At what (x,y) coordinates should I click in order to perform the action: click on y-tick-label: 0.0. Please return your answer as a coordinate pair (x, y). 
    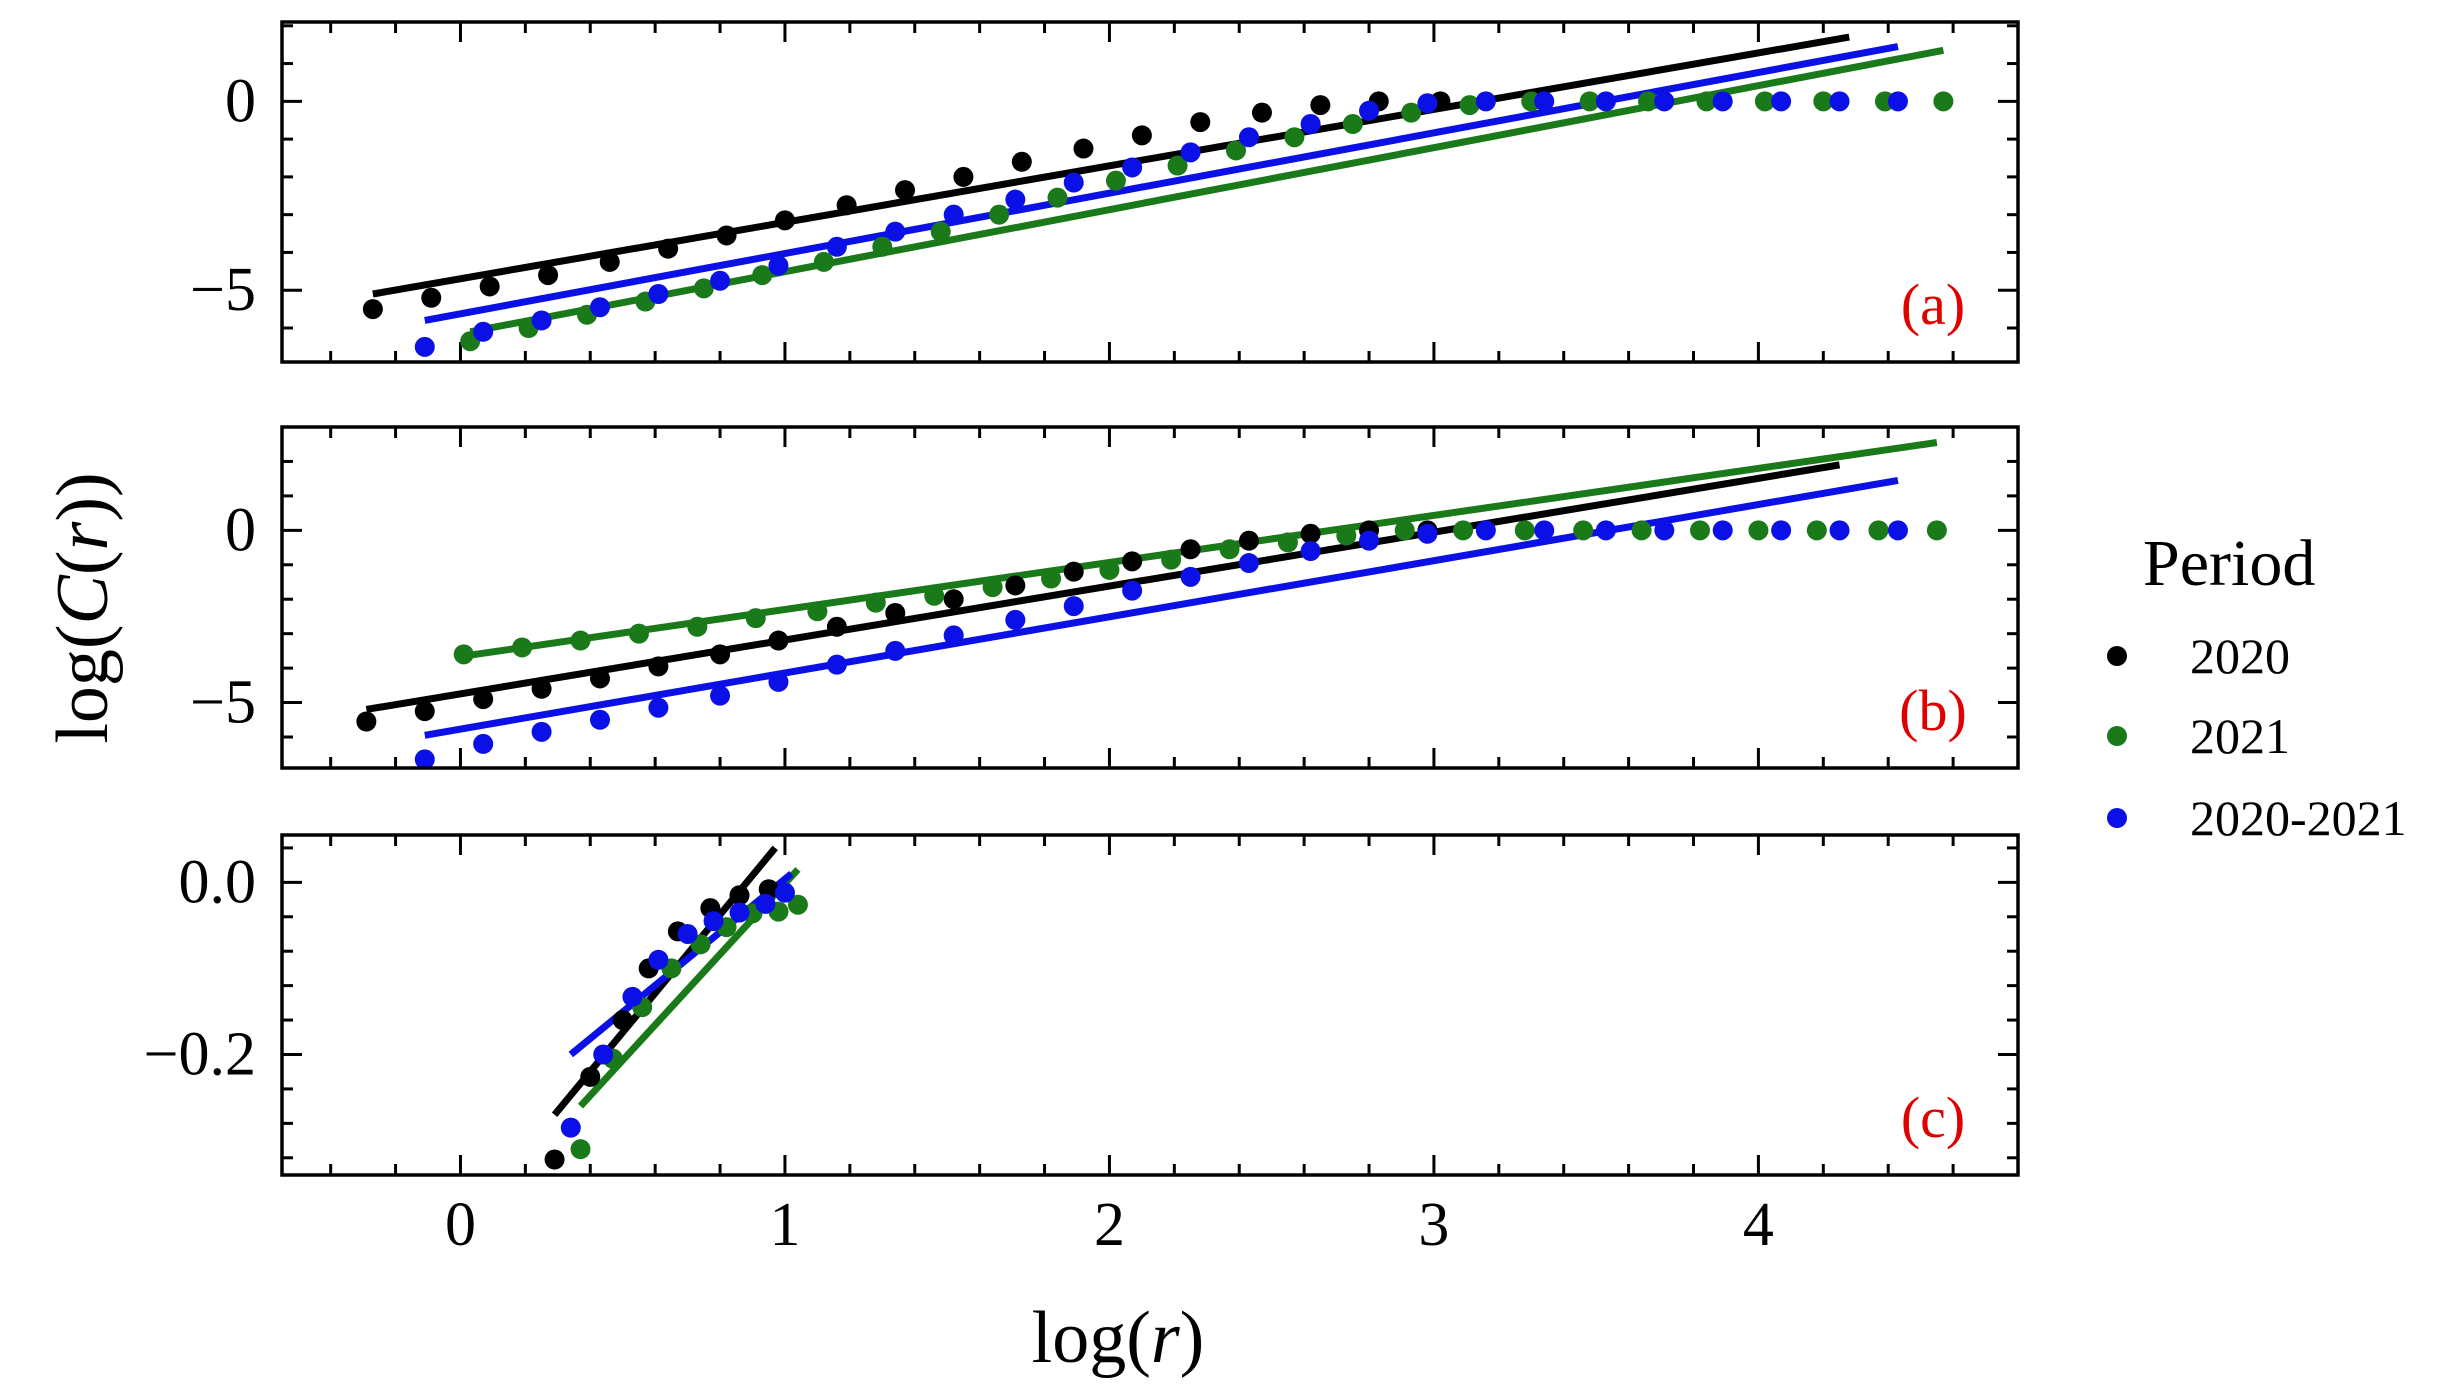
    Looking at the image, I should click on (218, 882).